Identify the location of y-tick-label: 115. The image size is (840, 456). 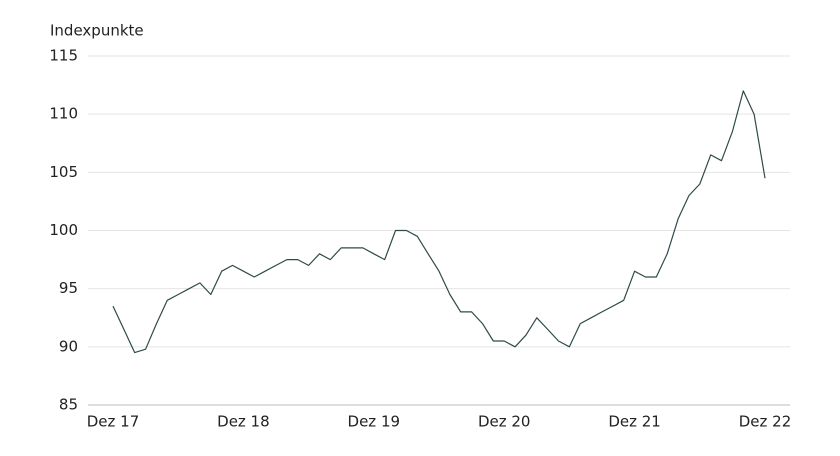
(63, 56).